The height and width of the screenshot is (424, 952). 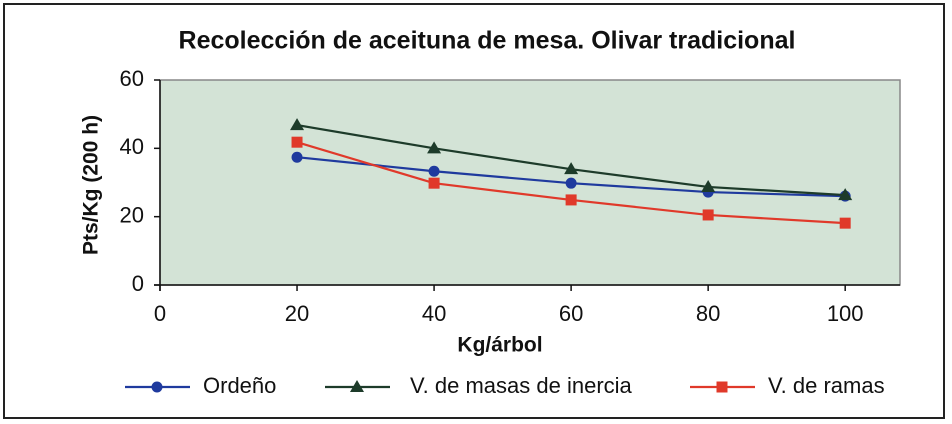 I want to click on y-tick-label: 0, so click(x=138, y=283).